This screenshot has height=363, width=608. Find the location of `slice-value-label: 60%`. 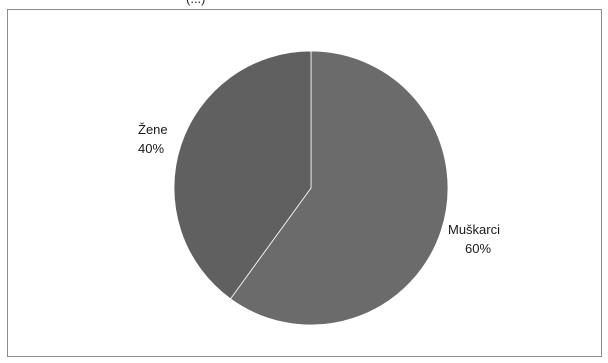

slice-value-label: 60% is located at coordinates (478, 248).